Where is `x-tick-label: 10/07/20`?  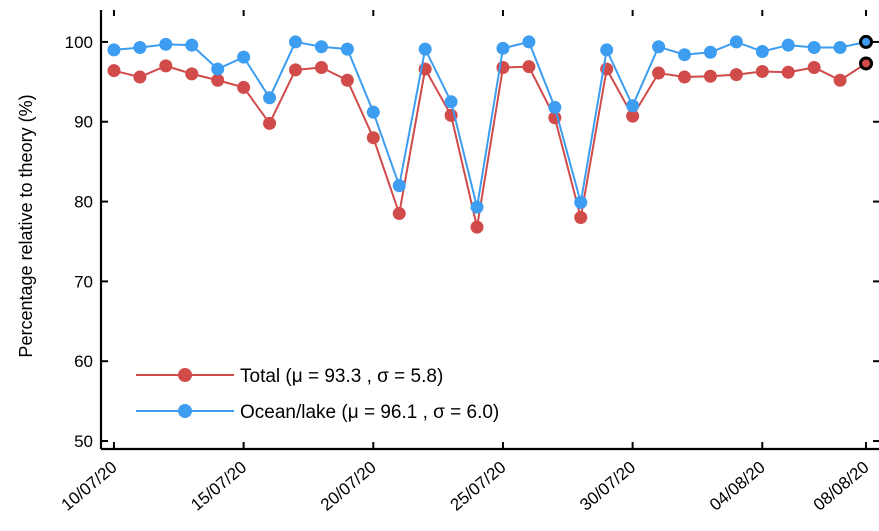
x-tick-label: 10/07/20 is located at coordinates (89, 486).